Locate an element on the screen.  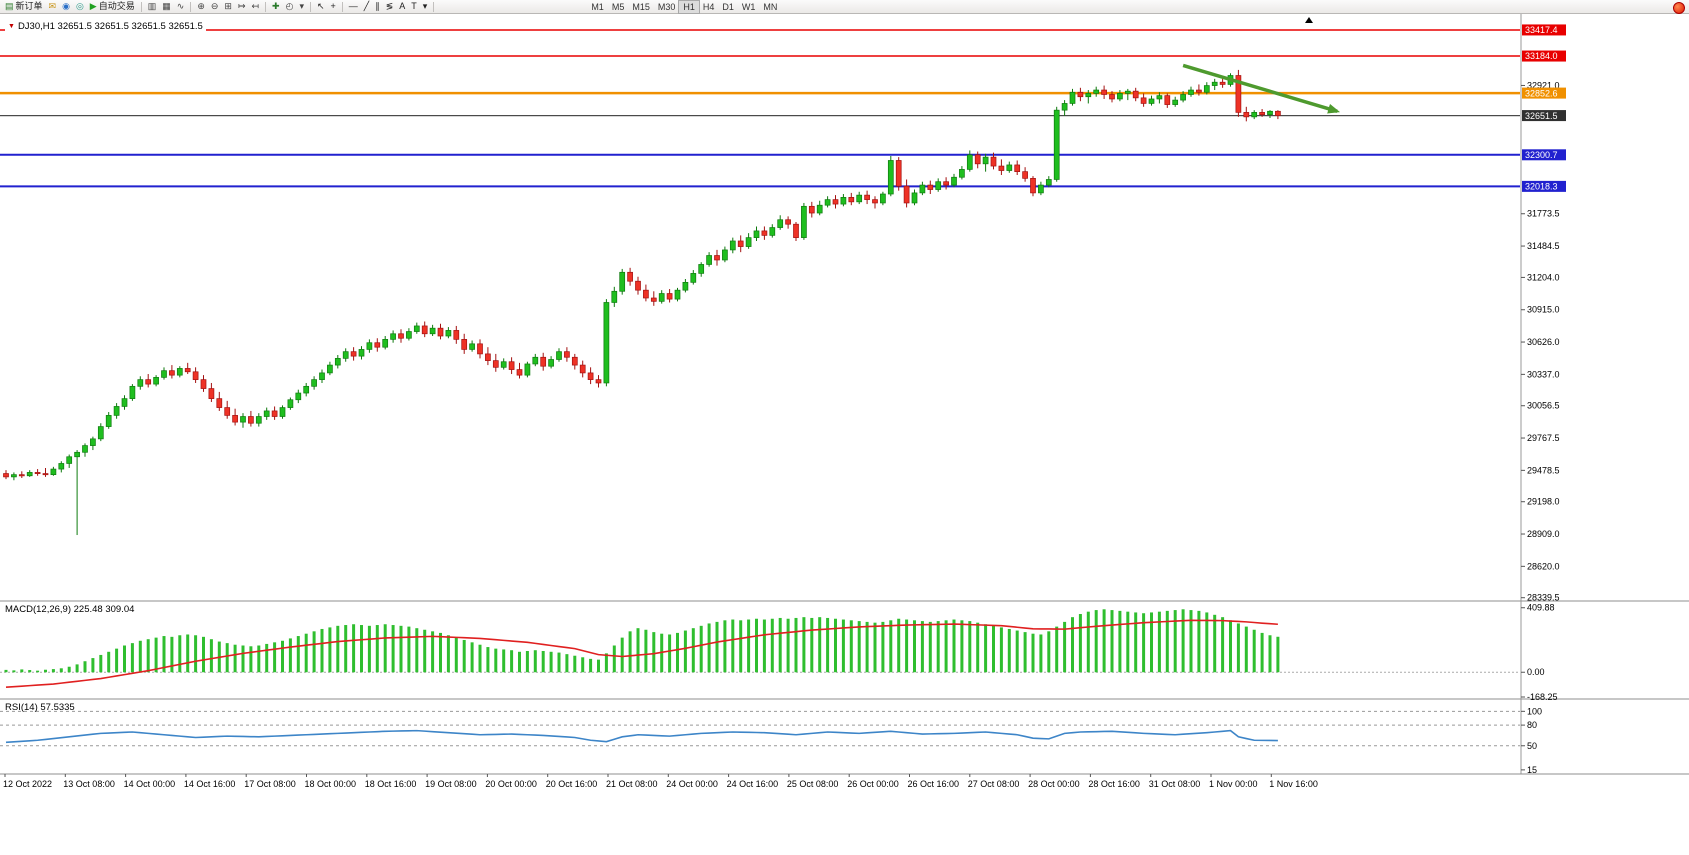
line-chart-icon: ∿ is located at coordinates (180, 6).